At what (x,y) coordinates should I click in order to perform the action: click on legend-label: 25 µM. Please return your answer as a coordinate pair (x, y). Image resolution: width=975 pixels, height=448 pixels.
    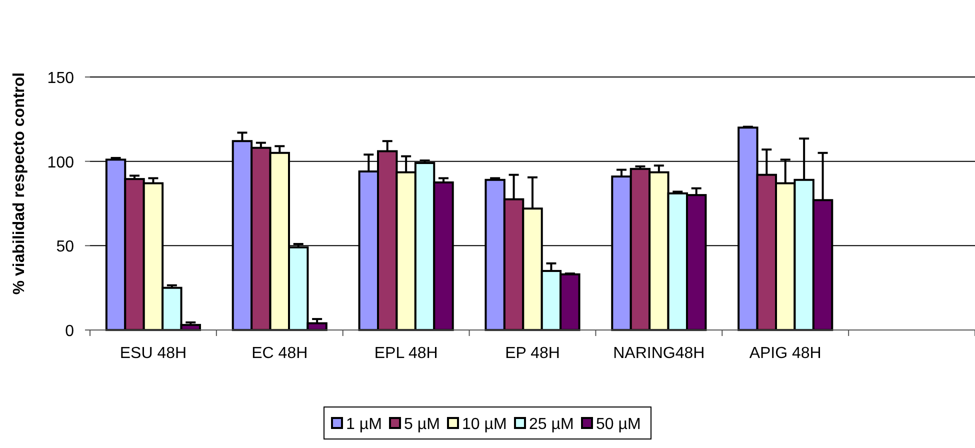
    Looking at the image, I should click on (551, 424).